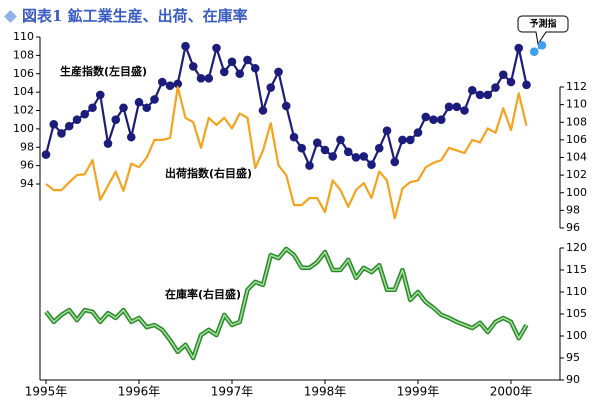 Image resolution: width=600 pixels, height=412 pixels. What do you see at coordinates (27, 165) in the screenshot?
I see `y-tick-label: 96` at bounding box center [27, 165].